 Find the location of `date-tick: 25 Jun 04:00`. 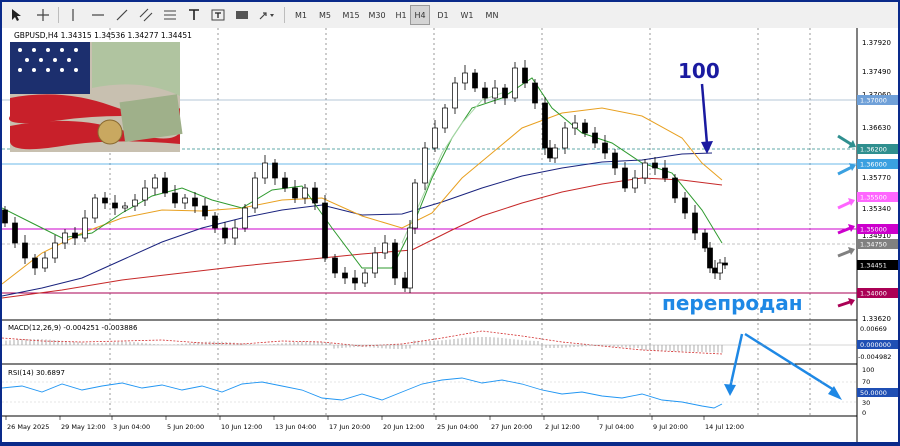

date-tick: 25 Jun 04:00 is located at coordinates (457, 427).